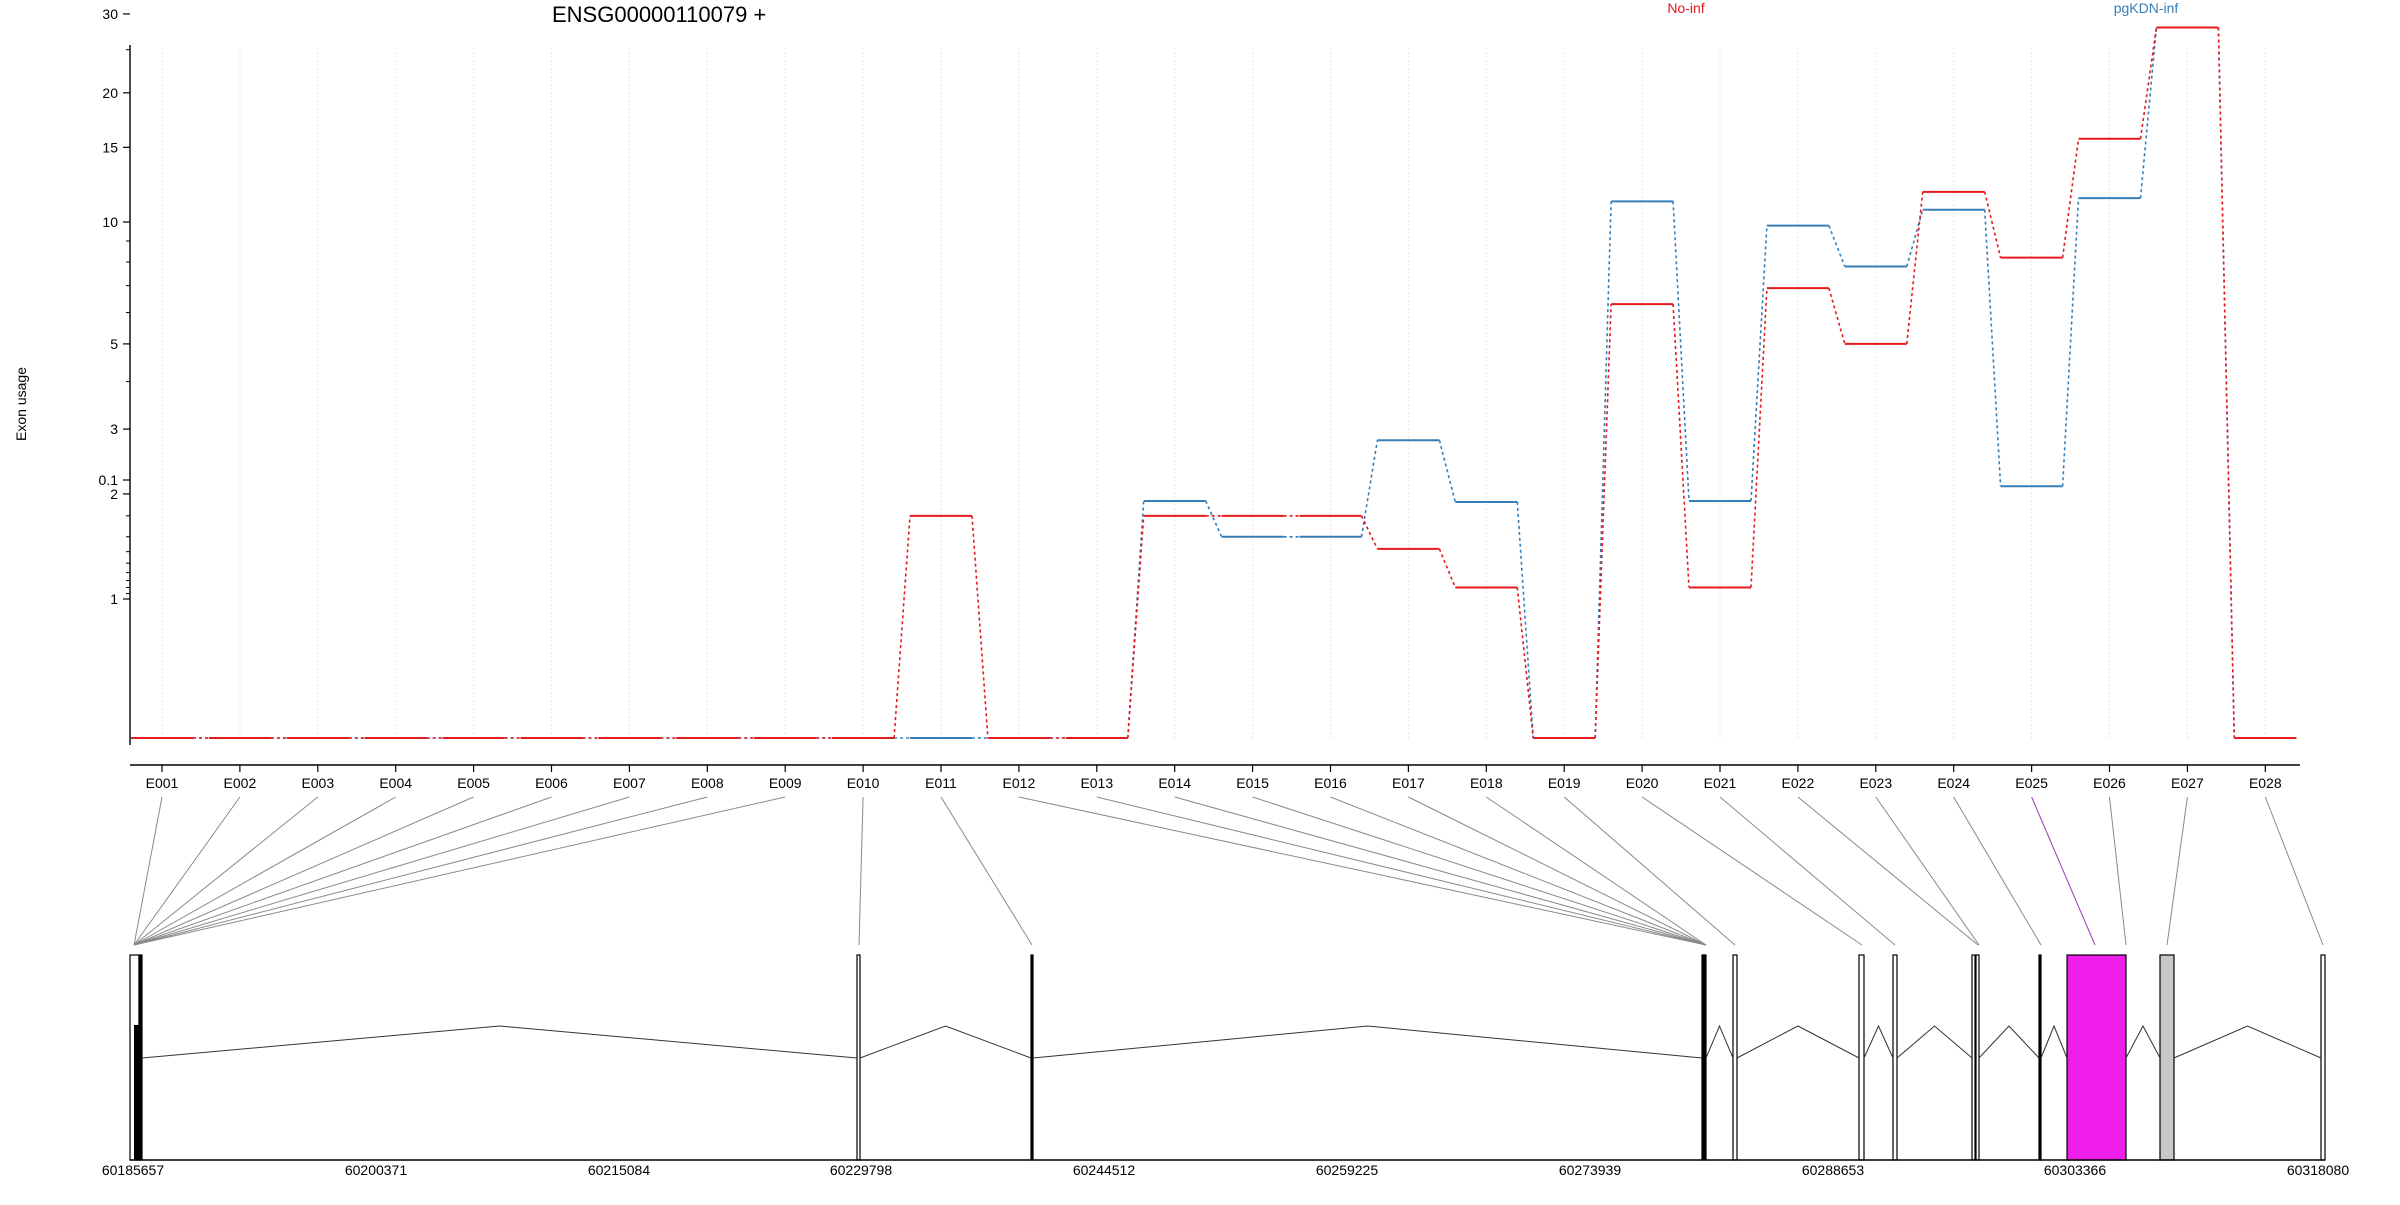  What do you see at coordinates (114, 494) in the screenshot?
I see `y-tick-label: 2` at bounding box center [114, 494].